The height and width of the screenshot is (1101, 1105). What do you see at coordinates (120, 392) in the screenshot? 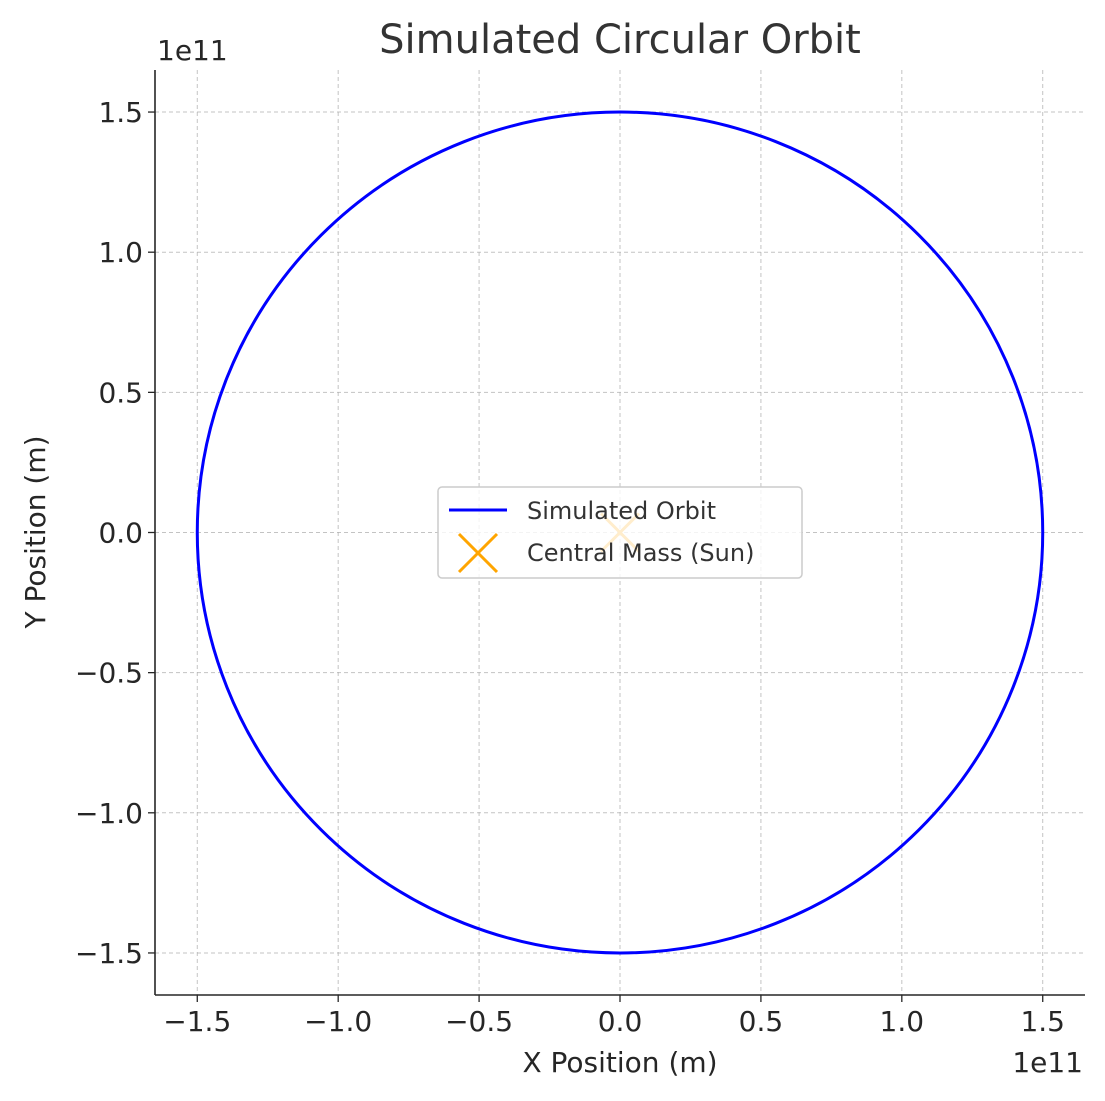
I see `y-tick-label: 0.5` at bounding box center [120, 392].